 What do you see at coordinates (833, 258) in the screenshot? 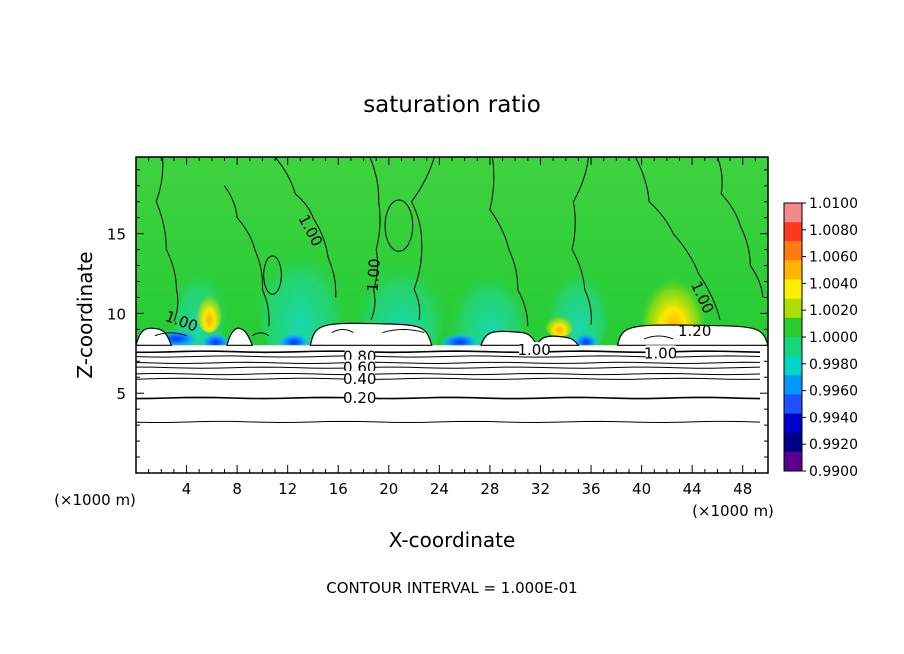
I see `colorbar-label: 1.0060` at bounding box center [833, 258].